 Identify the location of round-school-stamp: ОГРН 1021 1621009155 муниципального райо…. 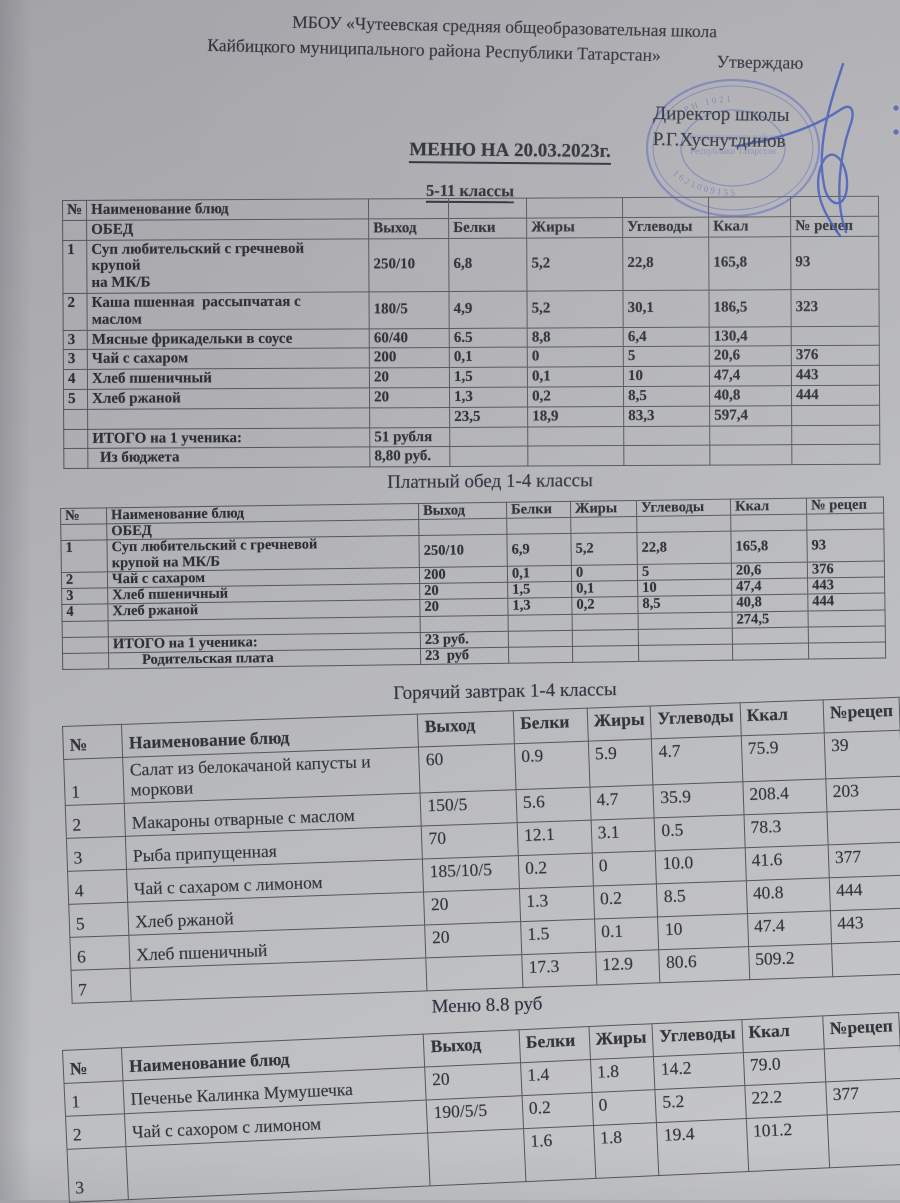
(772, 150).